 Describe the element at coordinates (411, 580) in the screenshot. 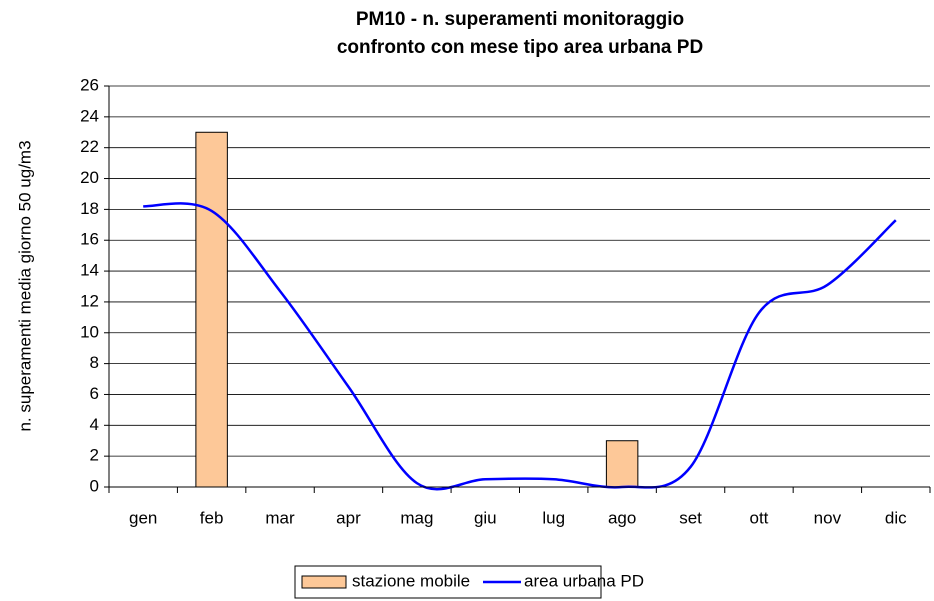

I see `legend-label: stazione mobile` at that location.